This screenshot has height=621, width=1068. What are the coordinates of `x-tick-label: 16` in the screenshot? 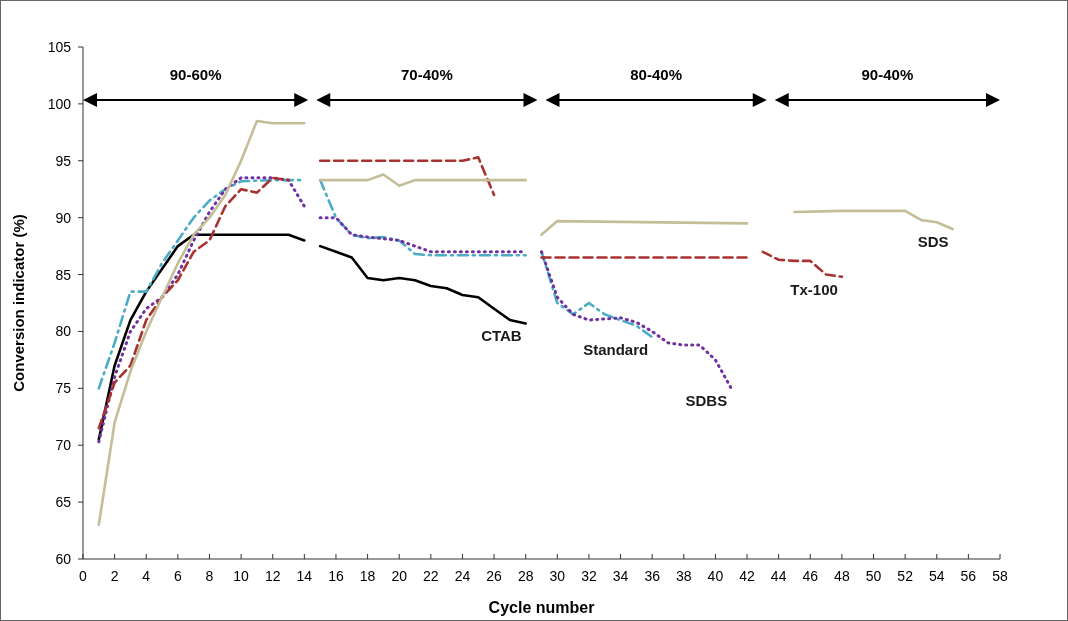 It's located at (336, 576).